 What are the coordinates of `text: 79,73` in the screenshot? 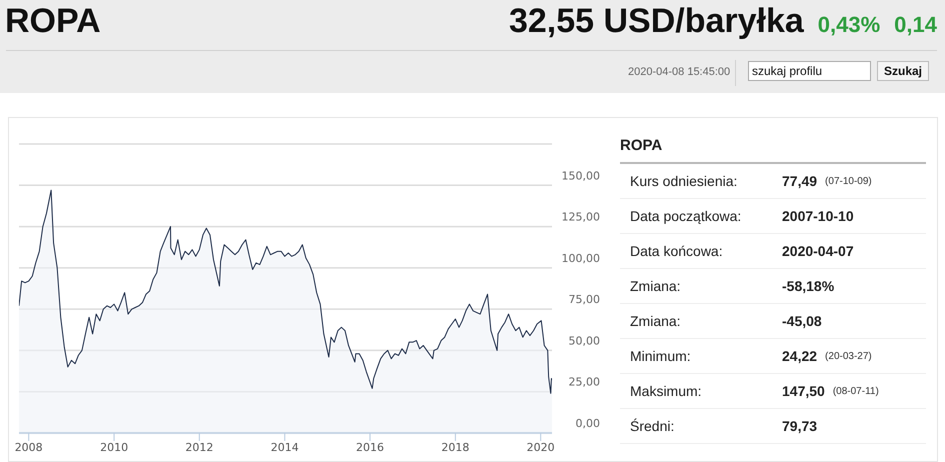 It's located at (800, 426).